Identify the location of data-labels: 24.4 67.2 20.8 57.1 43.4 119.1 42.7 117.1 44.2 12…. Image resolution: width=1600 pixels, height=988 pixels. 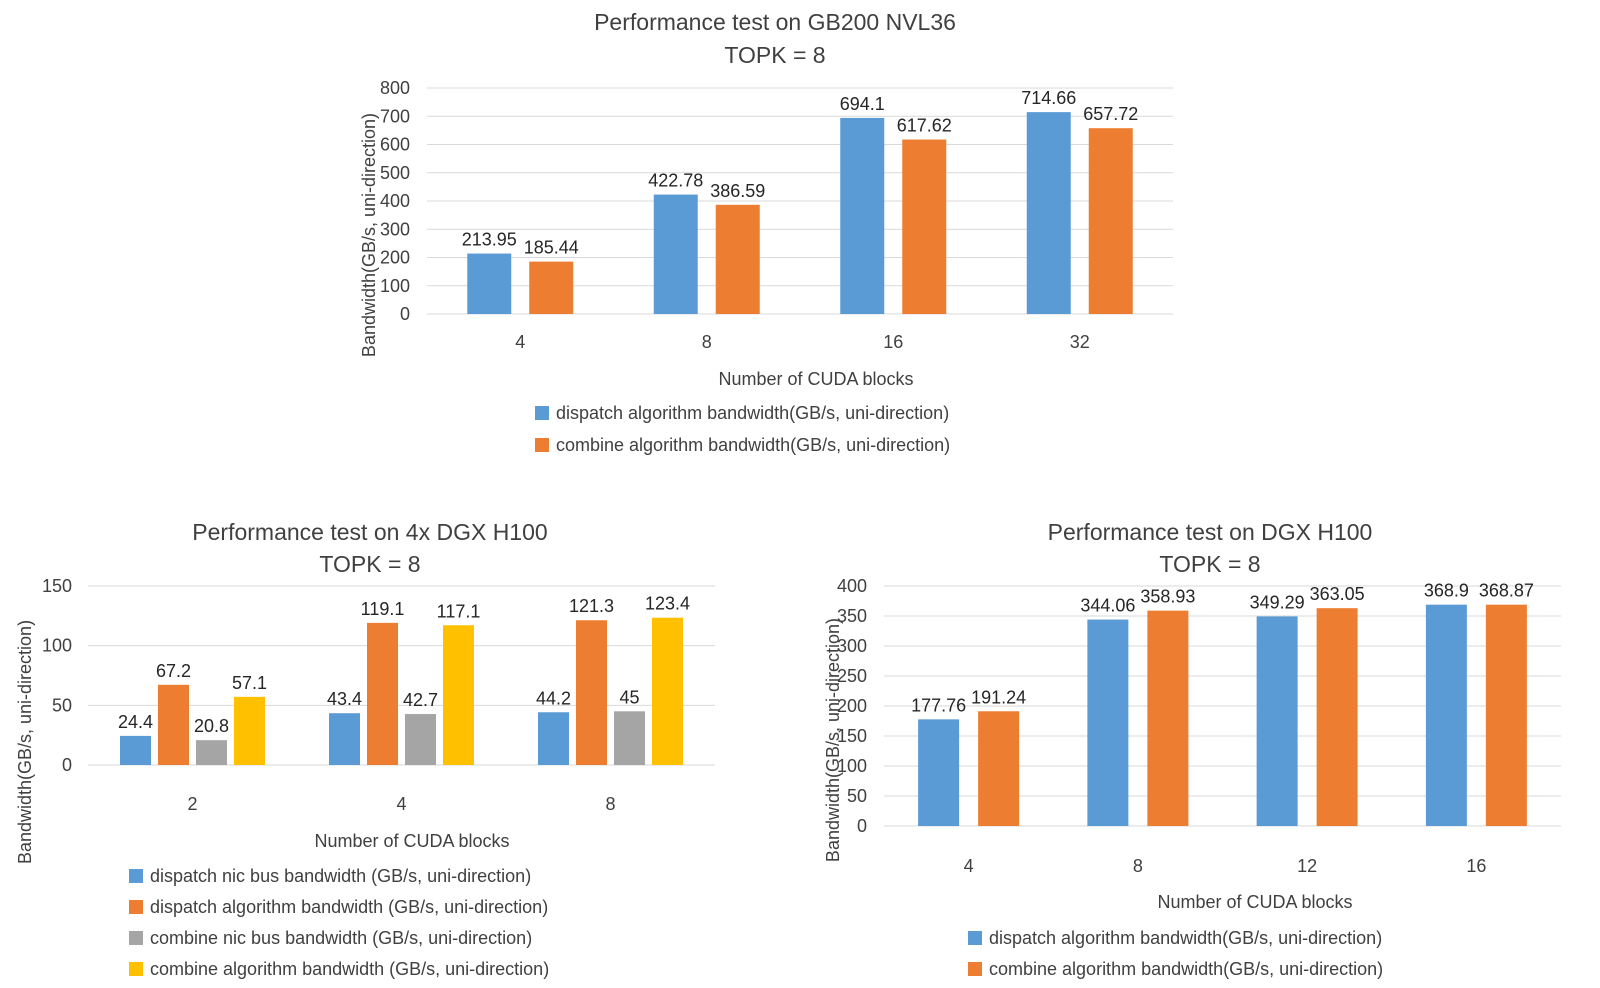
(404, 665).